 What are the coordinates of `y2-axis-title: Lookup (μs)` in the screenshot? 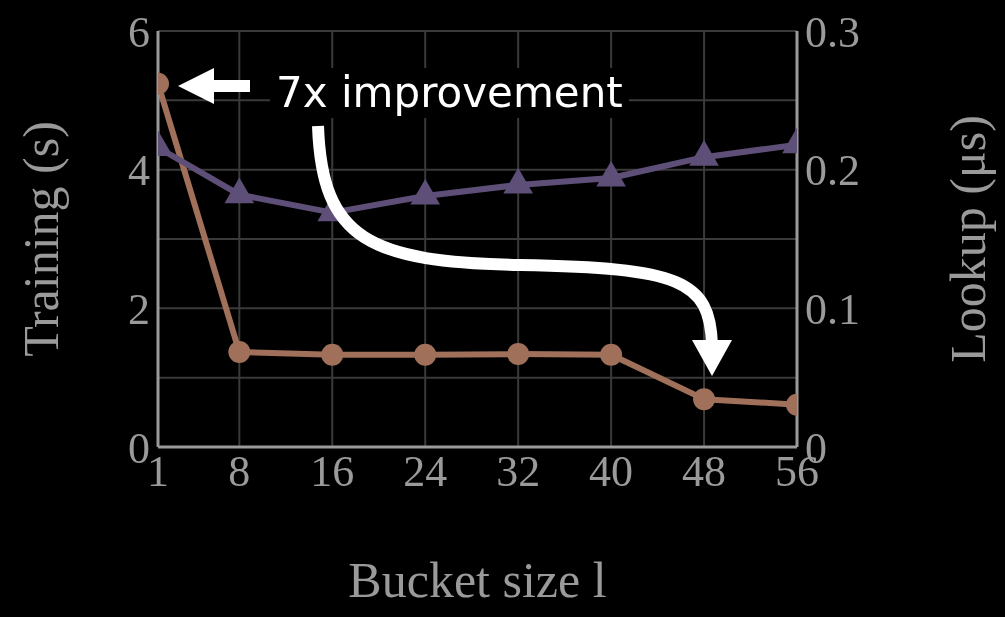 It's located at (967, 239).